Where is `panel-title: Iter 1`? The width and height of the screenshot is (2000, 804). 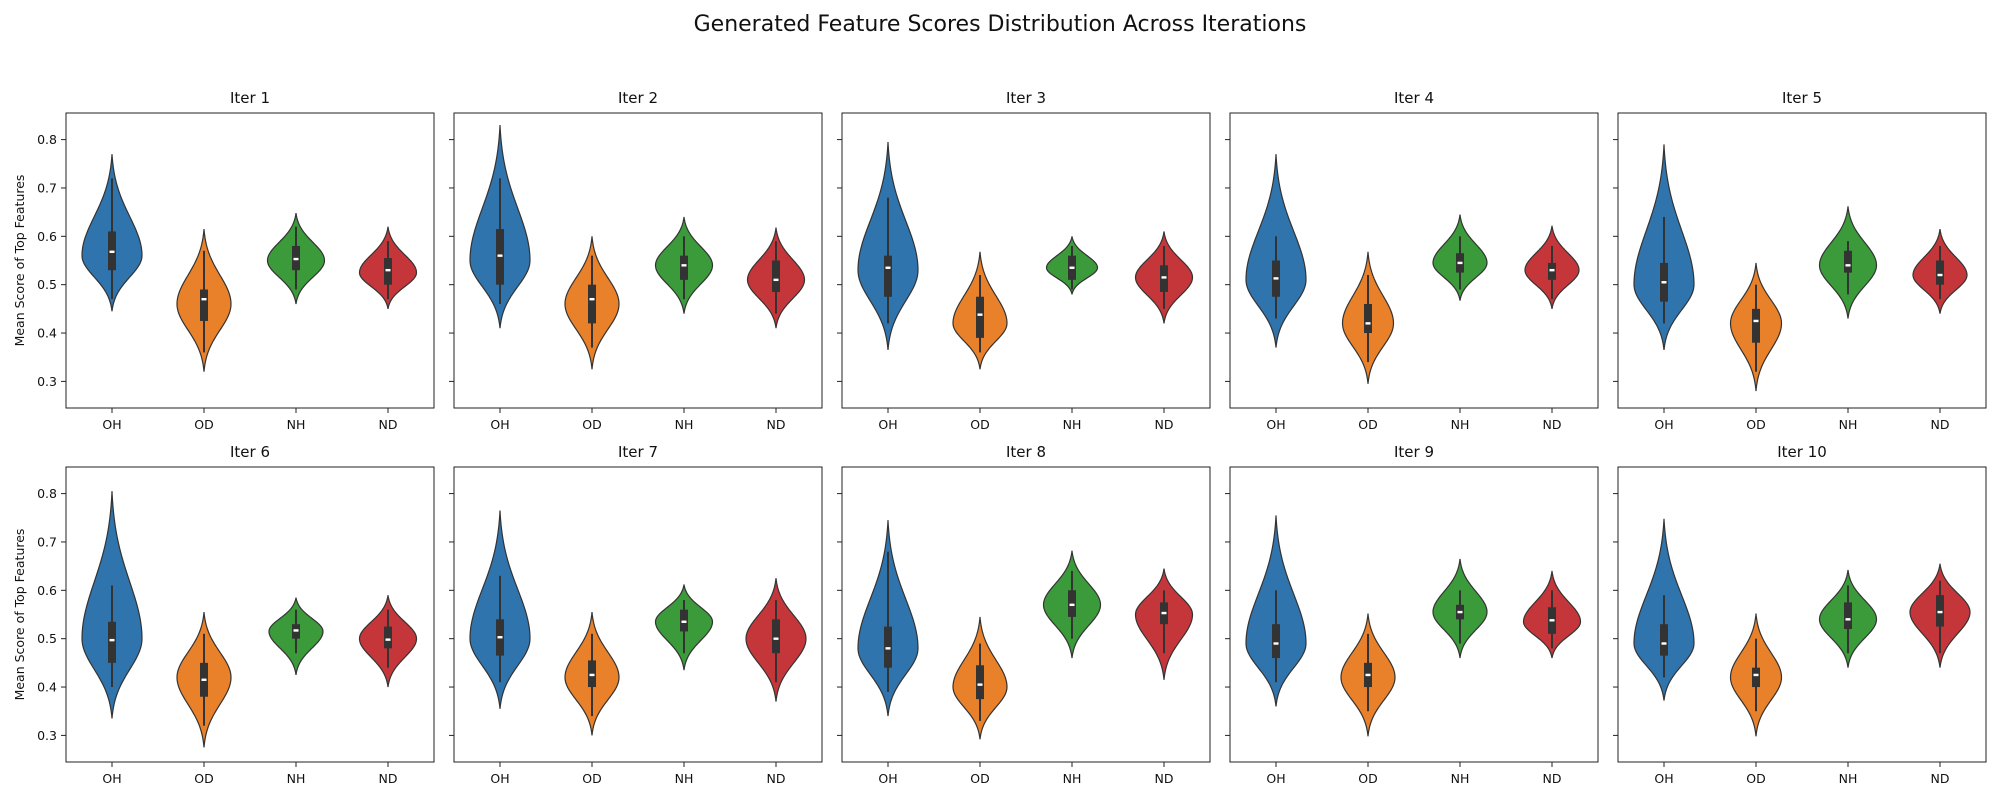
panel-title: Iter 1 is located at coordinates (250, 98).